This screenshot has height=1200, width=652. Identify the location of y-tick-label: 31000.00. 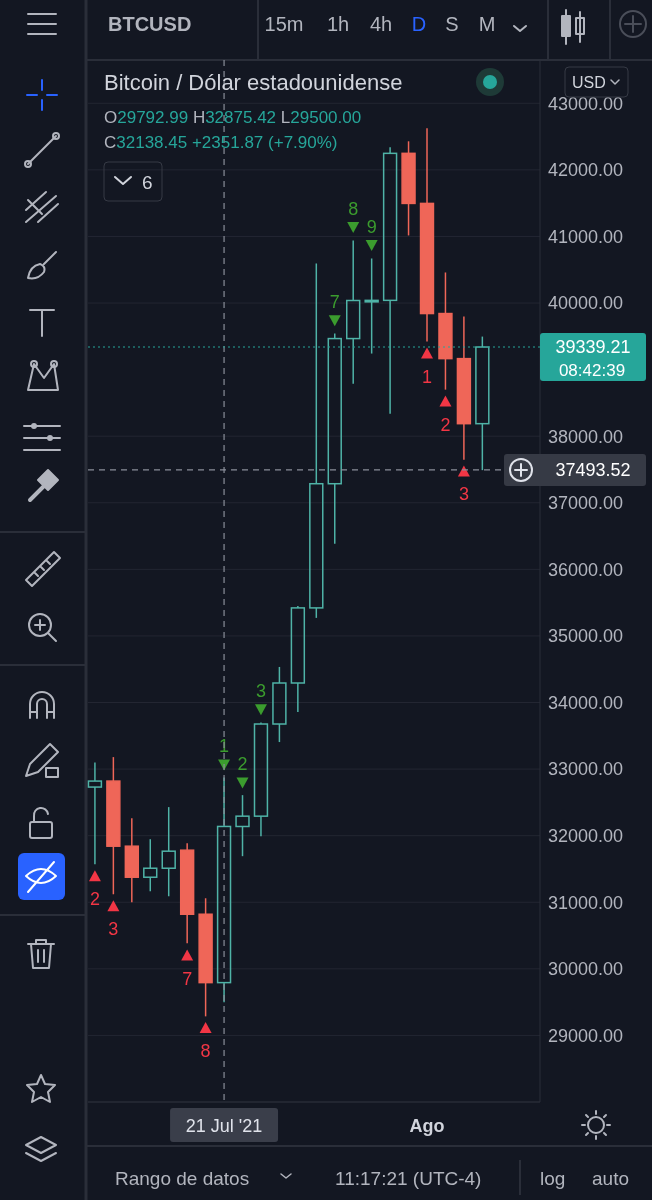
(586, 902).